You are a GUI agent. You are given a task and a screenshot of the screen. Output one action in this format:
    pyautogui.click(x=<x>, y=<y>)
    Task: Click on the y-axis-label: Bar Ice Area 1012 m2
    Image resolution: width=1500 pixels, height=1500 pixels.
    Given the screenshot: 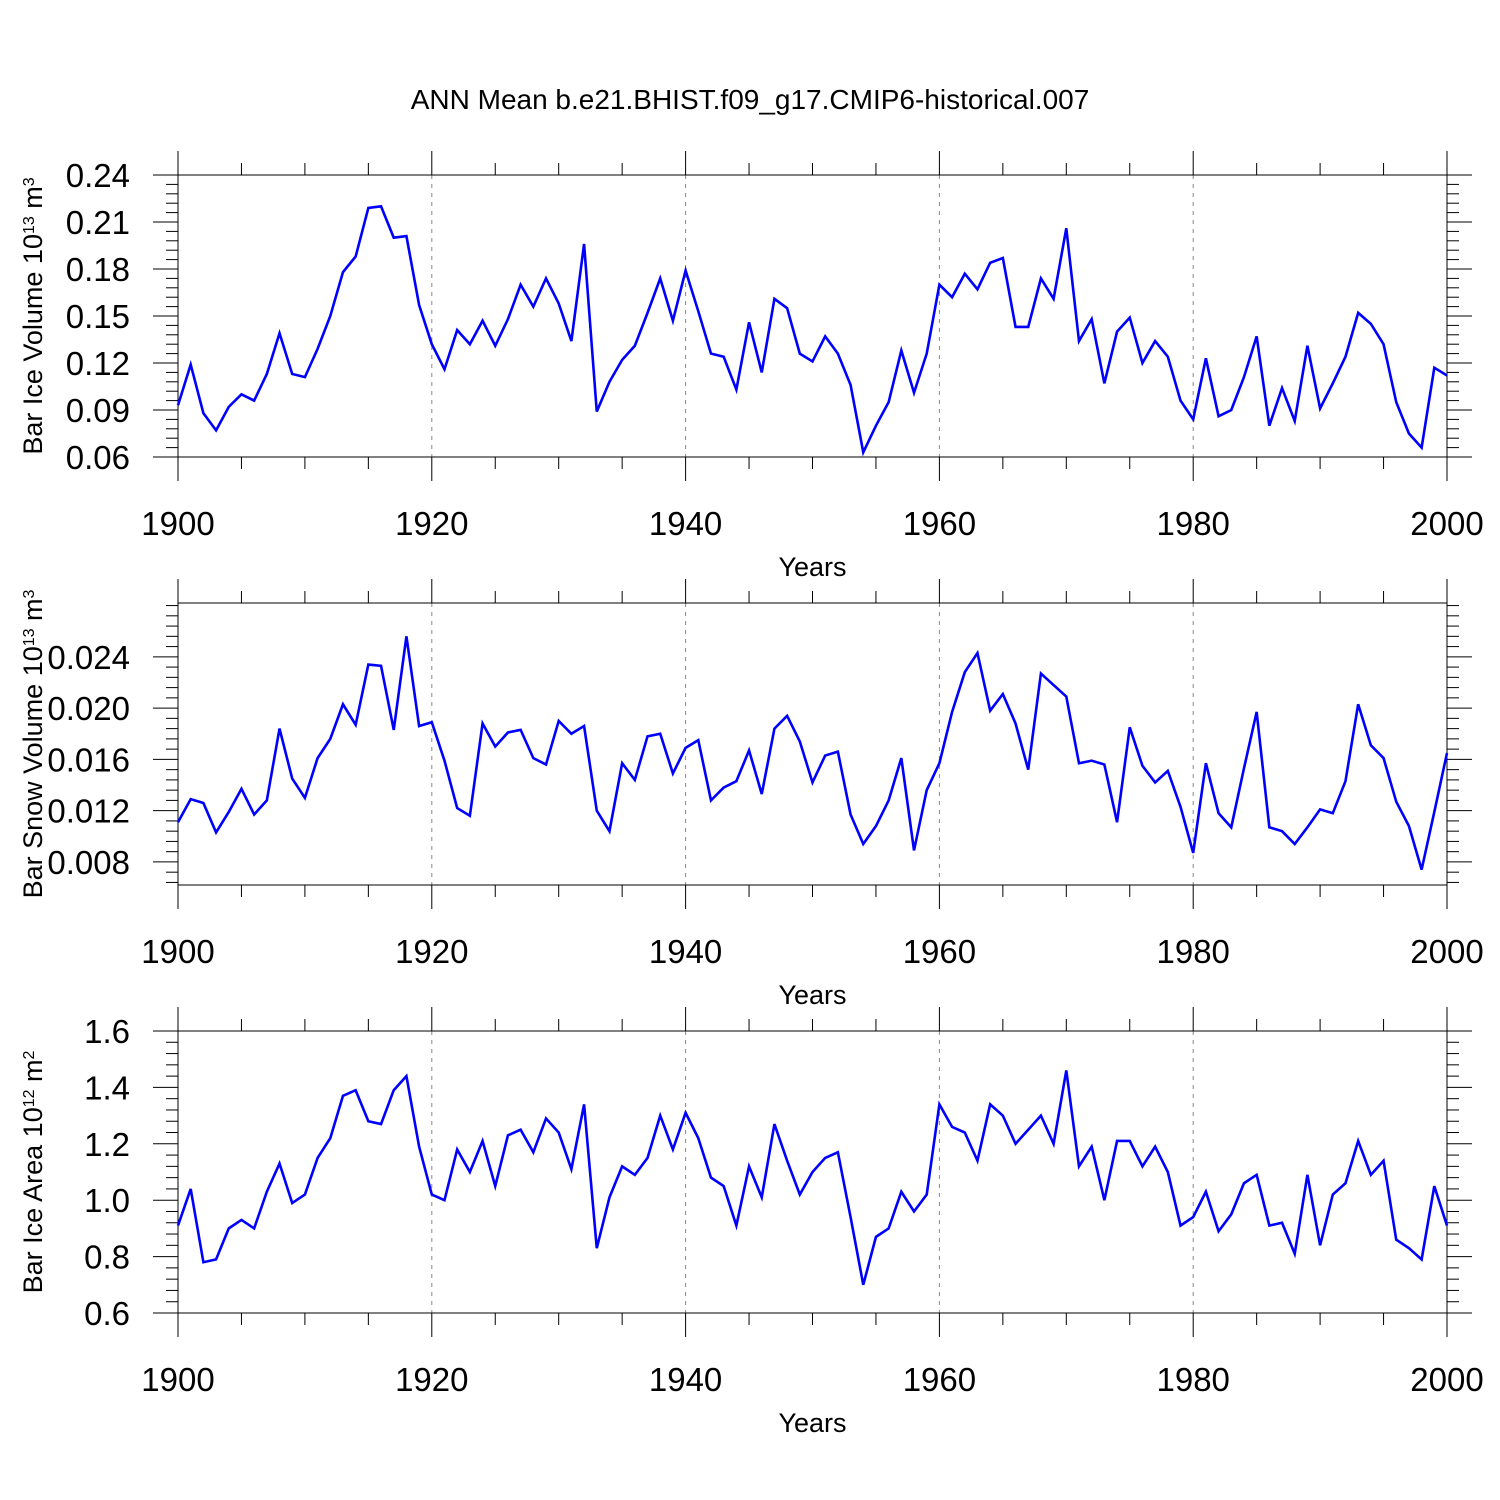 What is the action you would take?
    pyautogui.click(x=33, y=1171)
    